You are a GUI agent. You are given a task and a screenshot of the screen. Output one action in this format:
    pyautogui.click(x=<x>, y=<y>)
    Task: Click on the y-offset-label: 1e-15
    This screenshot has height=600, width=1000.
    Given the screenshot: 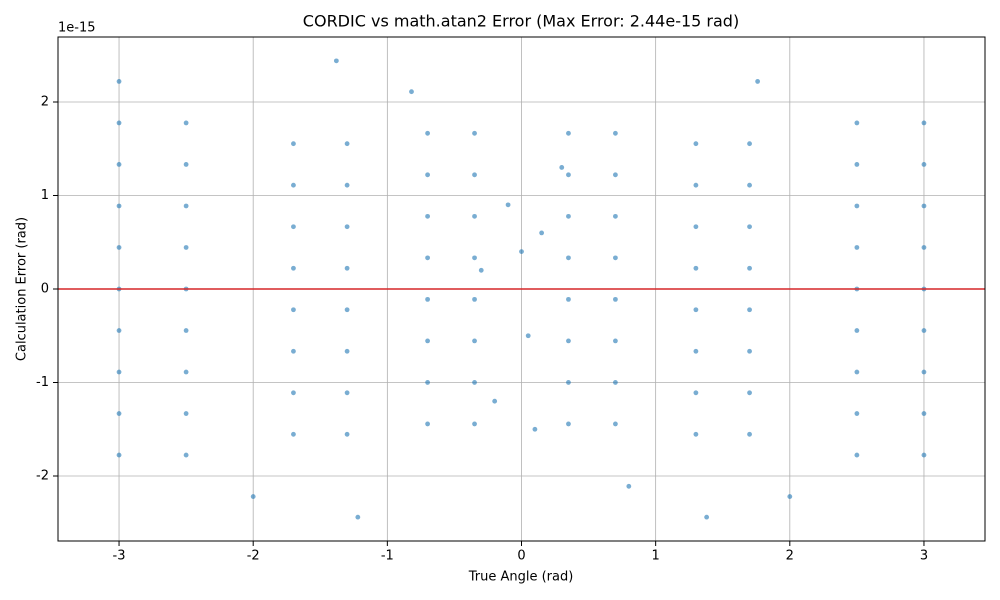 What is the action you would take?
    pyautogui.click(x=77, y=28)
    